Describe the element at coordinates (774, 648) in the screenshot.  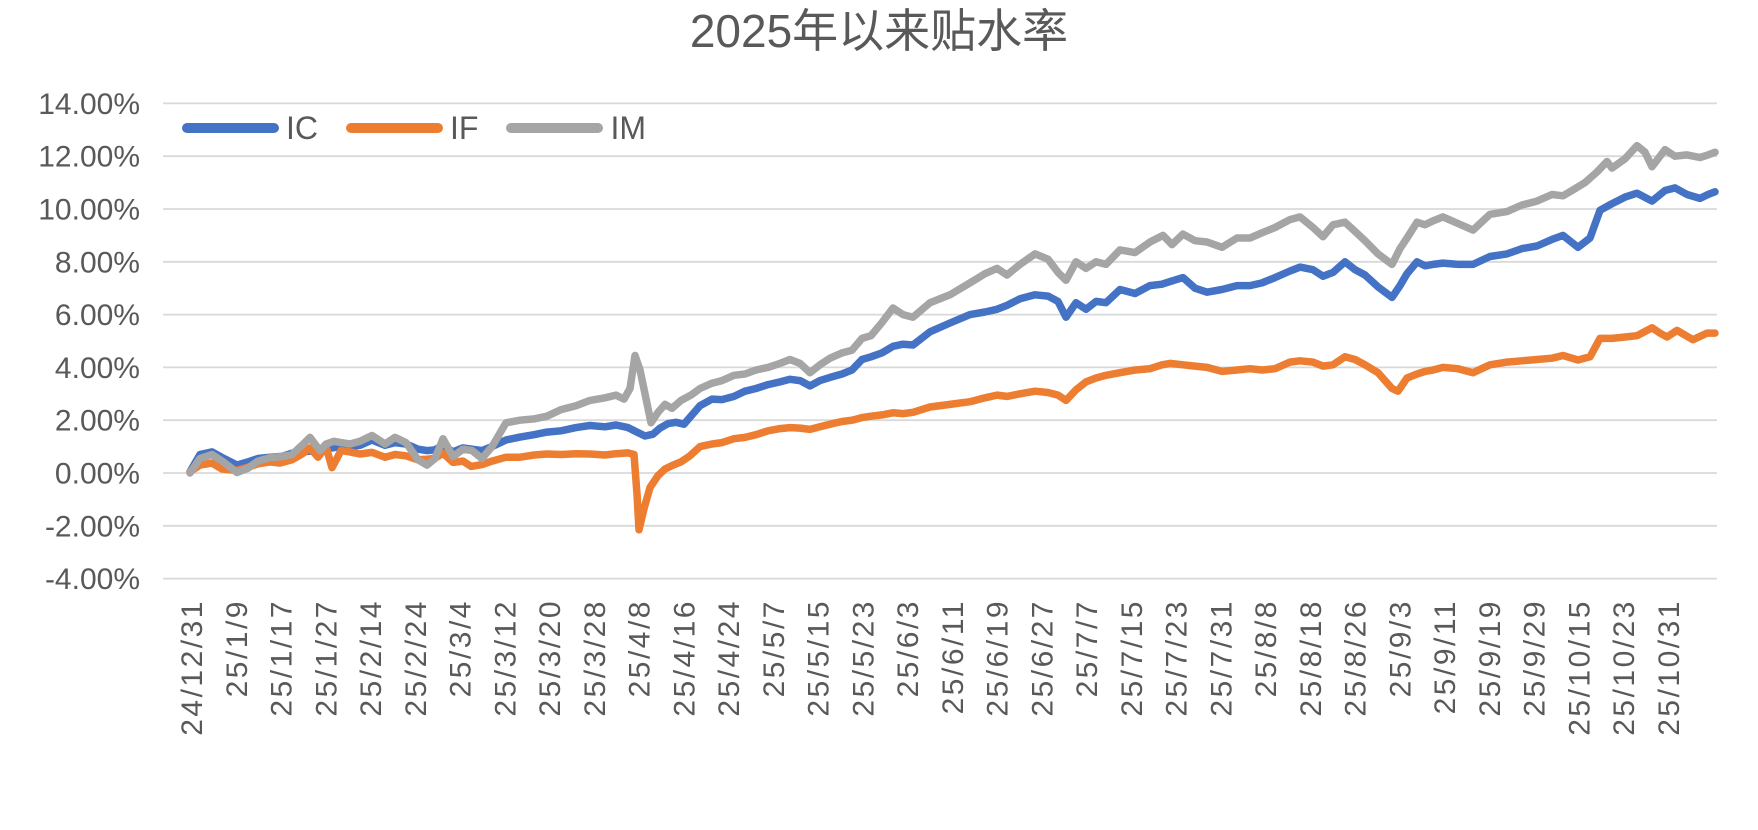
I see `x-axis-label: 25/5/7` at that location.